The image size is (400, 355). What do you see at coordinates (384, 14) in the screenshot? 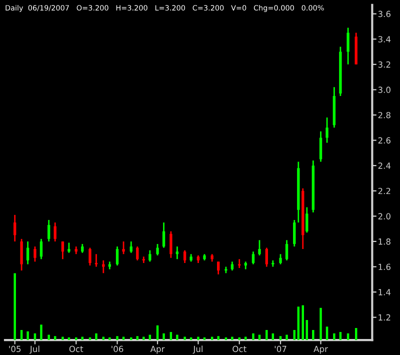
I see `y-tick-label: 3.6` at bounding box center [384, 14].